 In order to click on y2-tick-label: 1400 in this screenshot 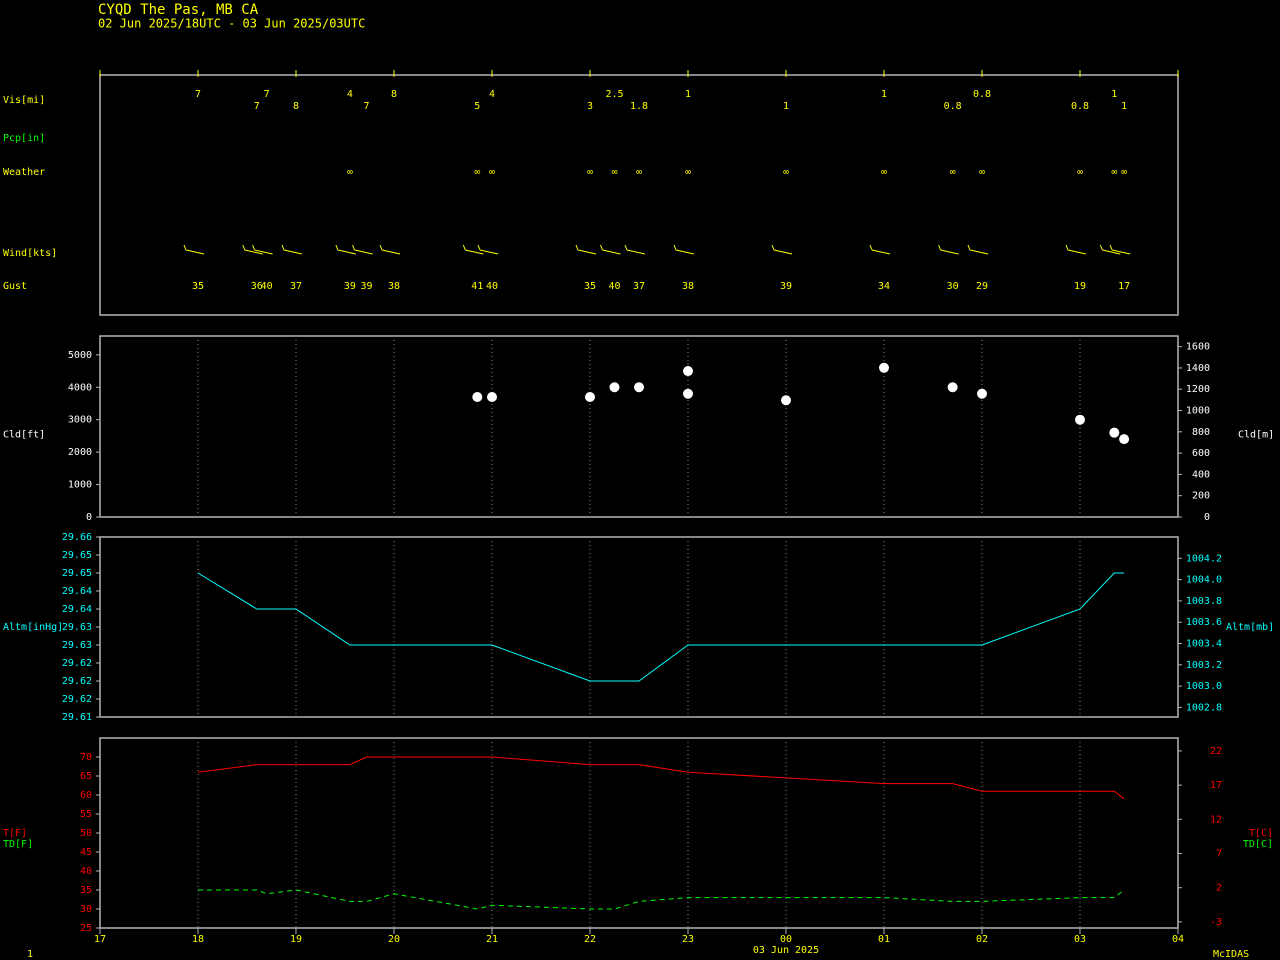, I will do `click(1198, 368)`.